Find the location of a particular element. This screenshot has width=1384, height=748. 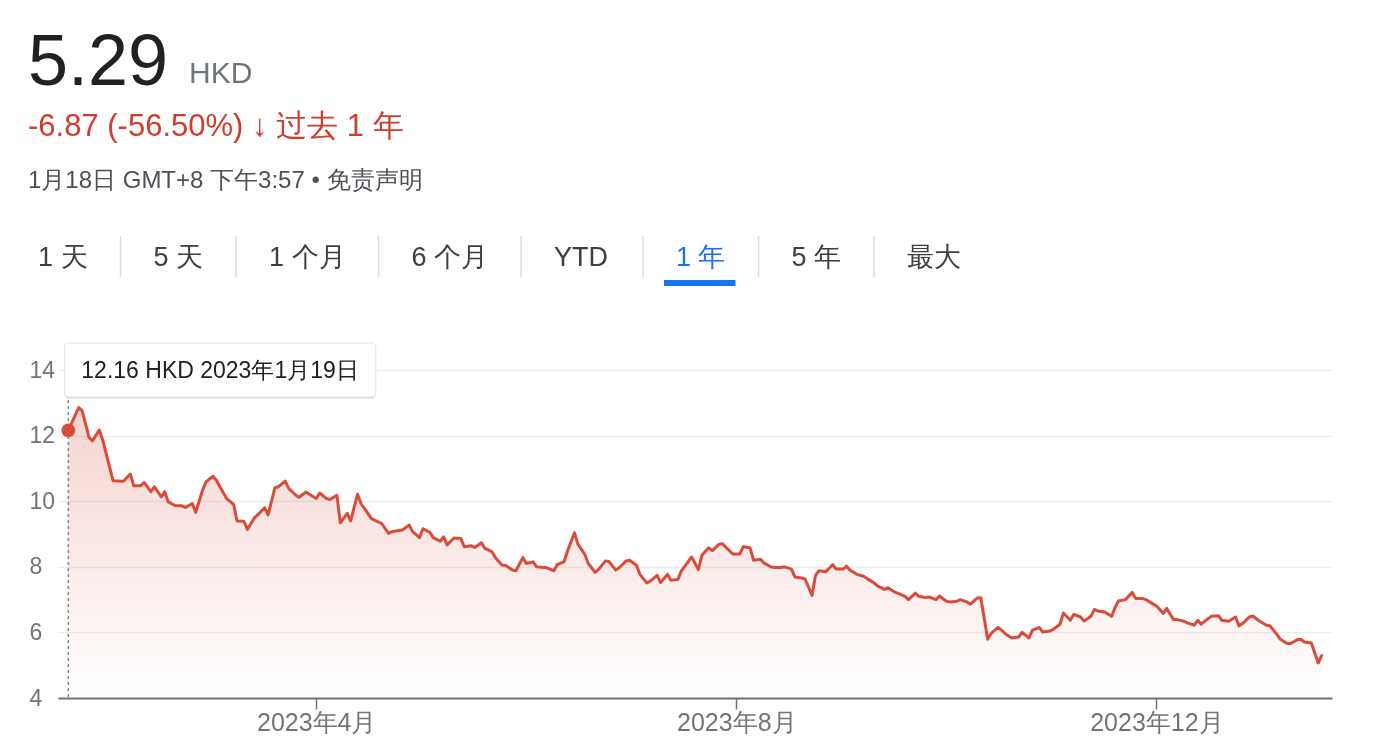

text: 5 年 is located at coordinates (816, 257).